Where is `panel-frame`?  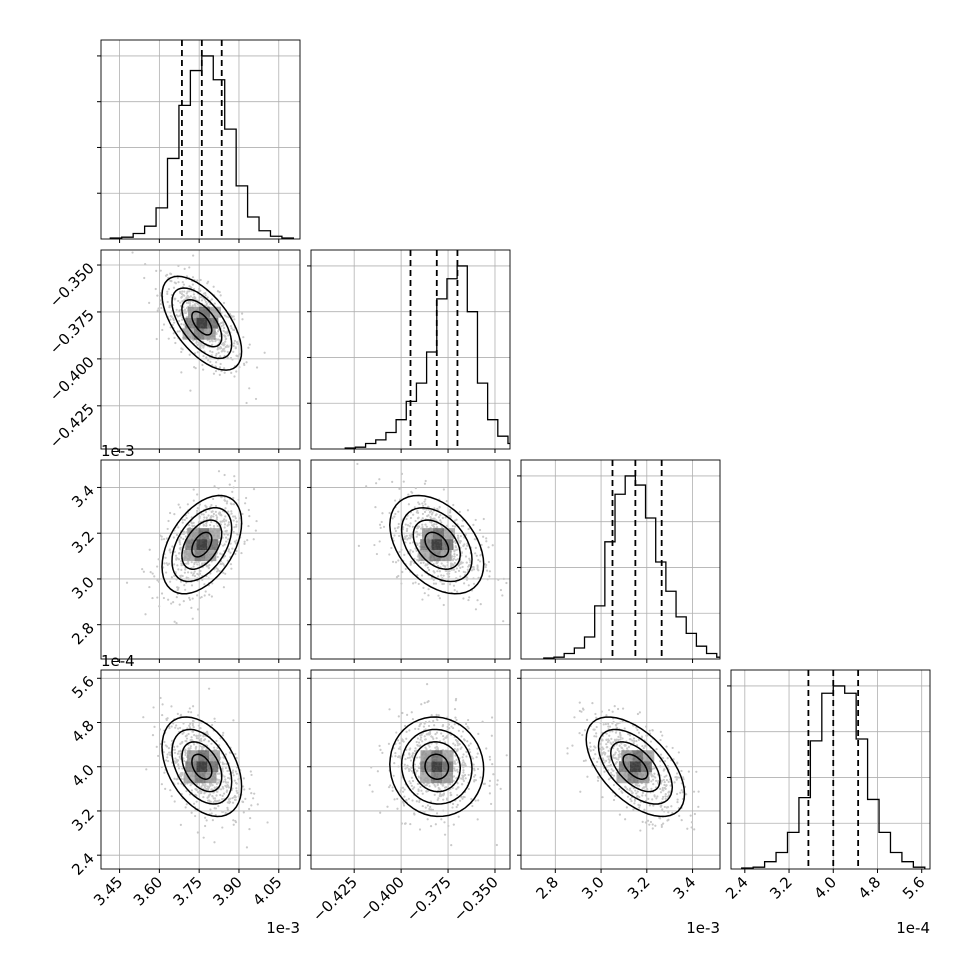 panel-frame is located at coordinates (410, 559).